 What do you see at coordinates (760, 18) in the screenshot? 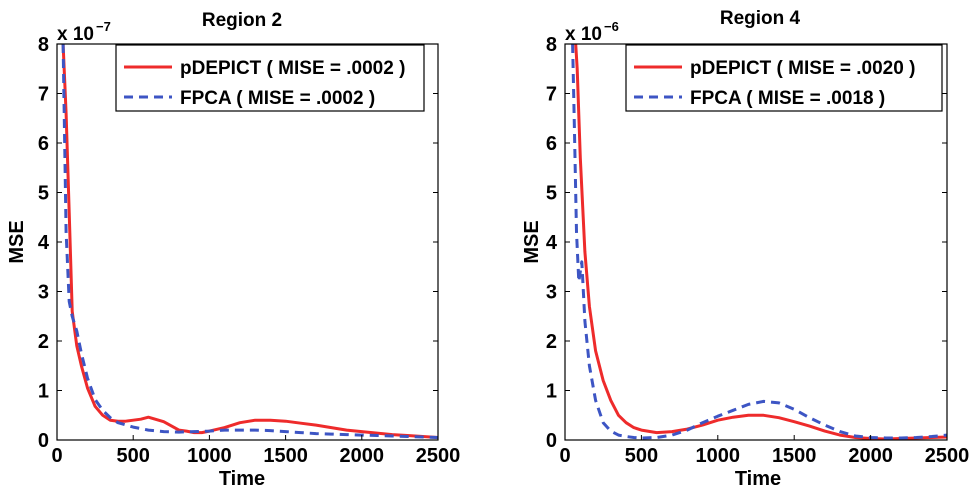
I see `chart-title: Region 4` at bounding box center [760, 18].